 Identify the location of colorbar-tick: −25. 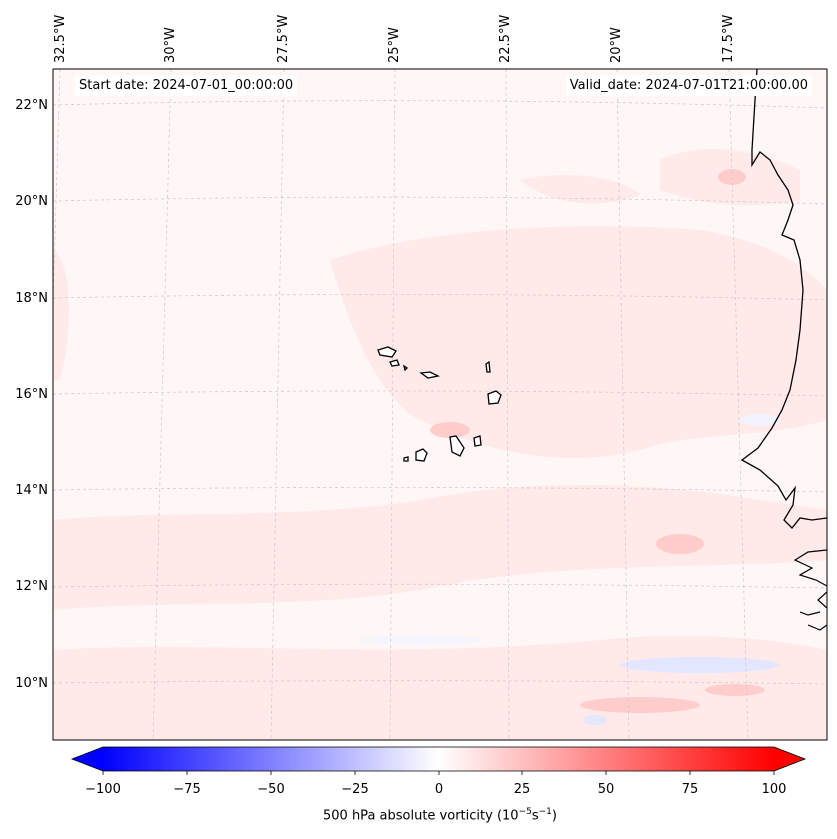
(355, 789).